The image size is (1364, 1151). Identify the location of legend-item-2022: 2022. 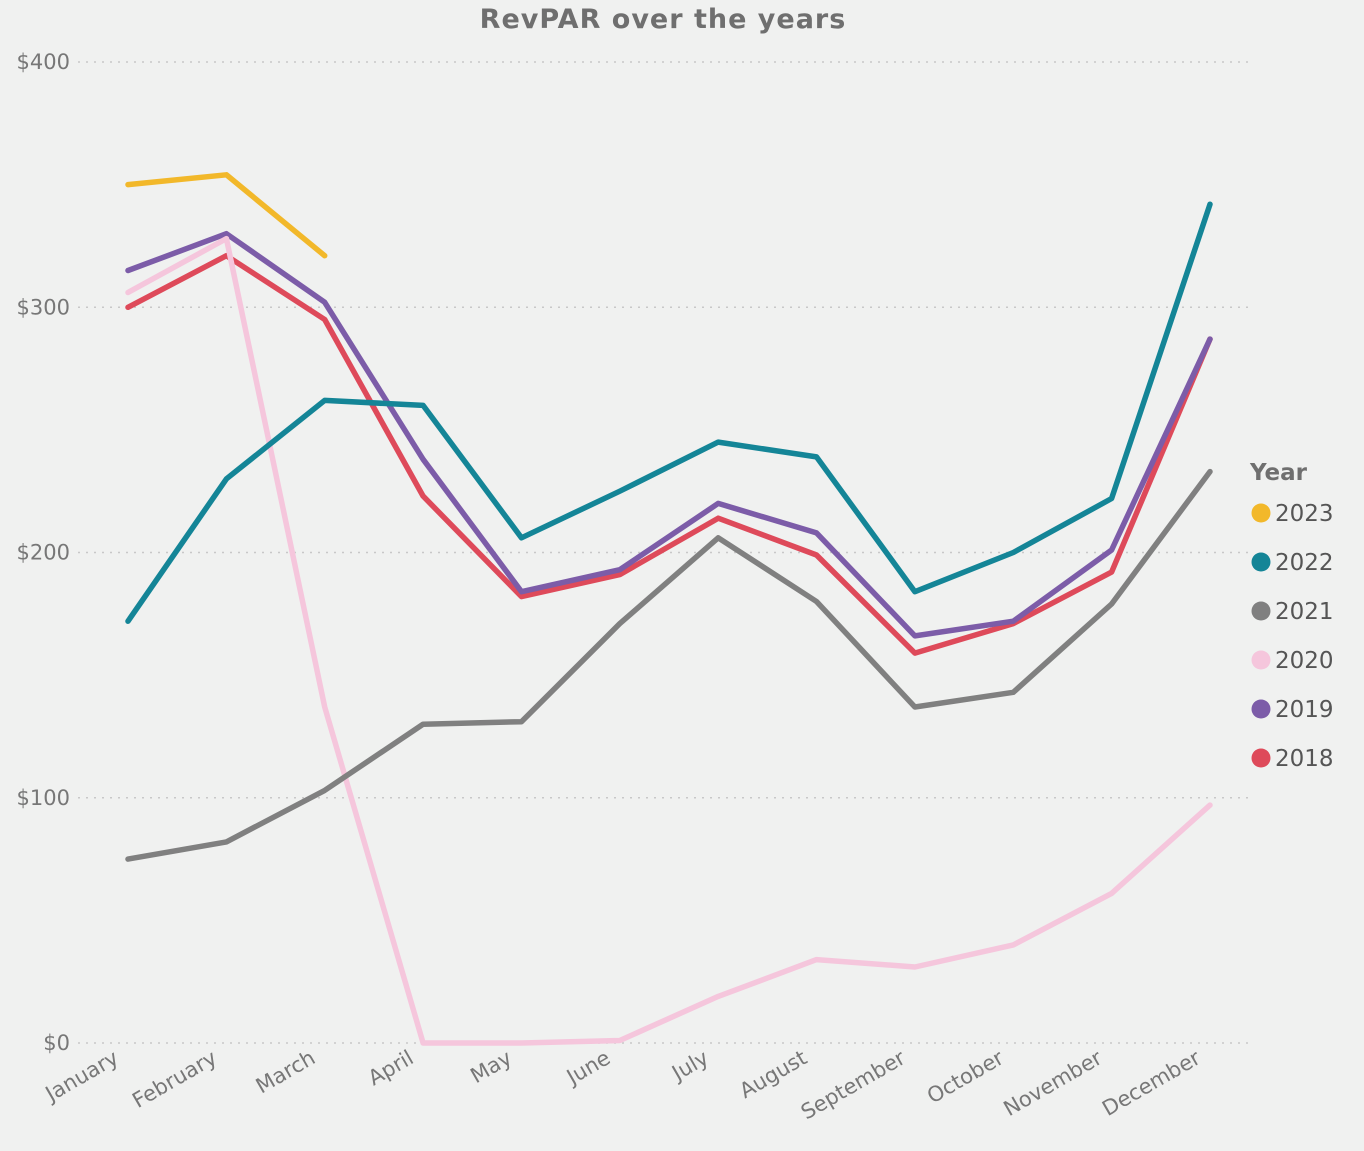
(1292, 563).